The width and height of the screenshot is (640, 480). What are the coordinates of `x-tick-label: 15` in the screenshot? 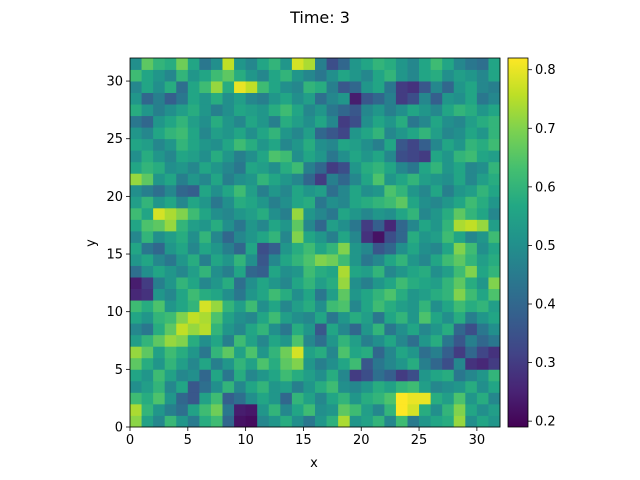 It's located at (303, 440).